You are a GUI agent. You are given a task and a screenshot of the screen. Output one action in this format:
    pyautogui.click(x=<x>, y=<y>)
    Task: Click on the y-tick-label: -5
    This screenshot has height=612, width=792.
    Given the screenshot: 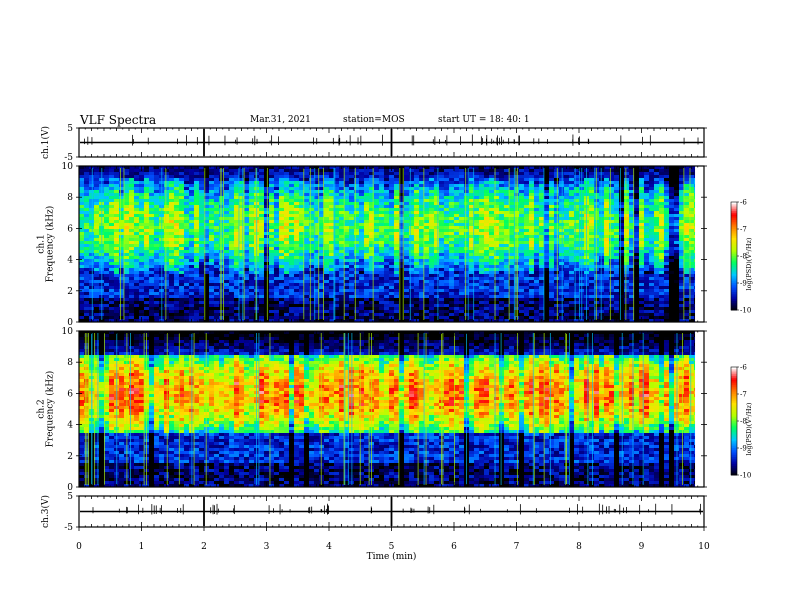 What is the action you would take?
    pyautogui.click(x=68, y=158)
    